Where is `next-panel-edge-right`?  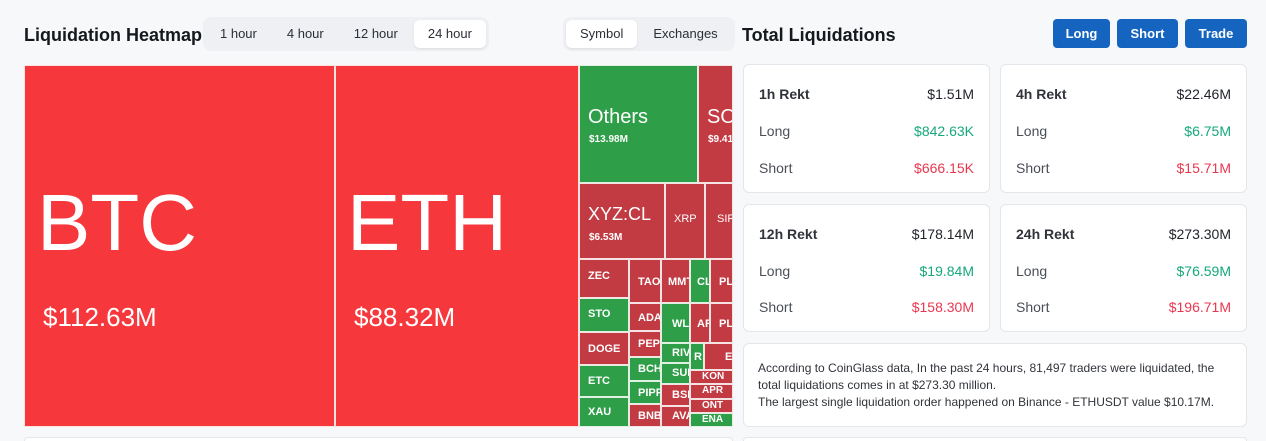 next-panel-edge-right is located at coordinates (995, 439).